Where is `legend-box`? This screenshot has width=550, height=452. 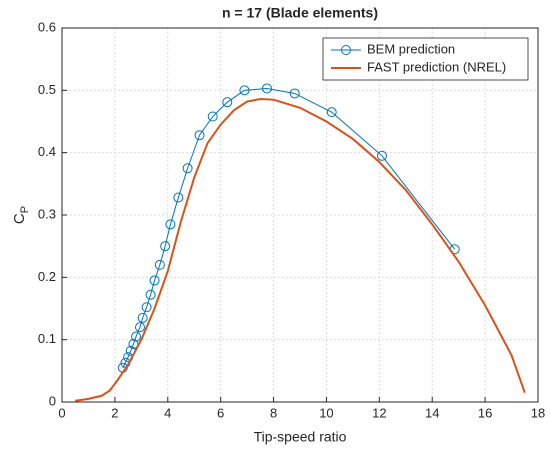 legend-box is located at coordinates (425, 59).